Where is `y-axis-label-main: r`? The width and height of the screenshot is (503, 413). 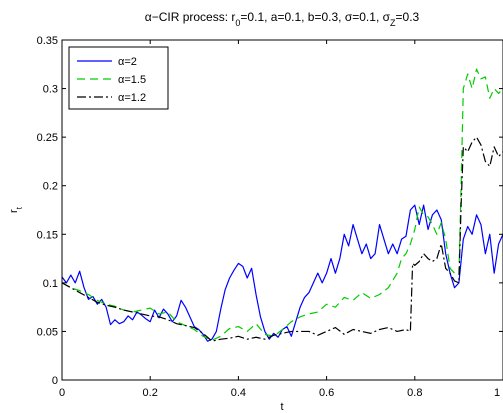
y-axis-label-main: r is located at coordinates (14, 211).